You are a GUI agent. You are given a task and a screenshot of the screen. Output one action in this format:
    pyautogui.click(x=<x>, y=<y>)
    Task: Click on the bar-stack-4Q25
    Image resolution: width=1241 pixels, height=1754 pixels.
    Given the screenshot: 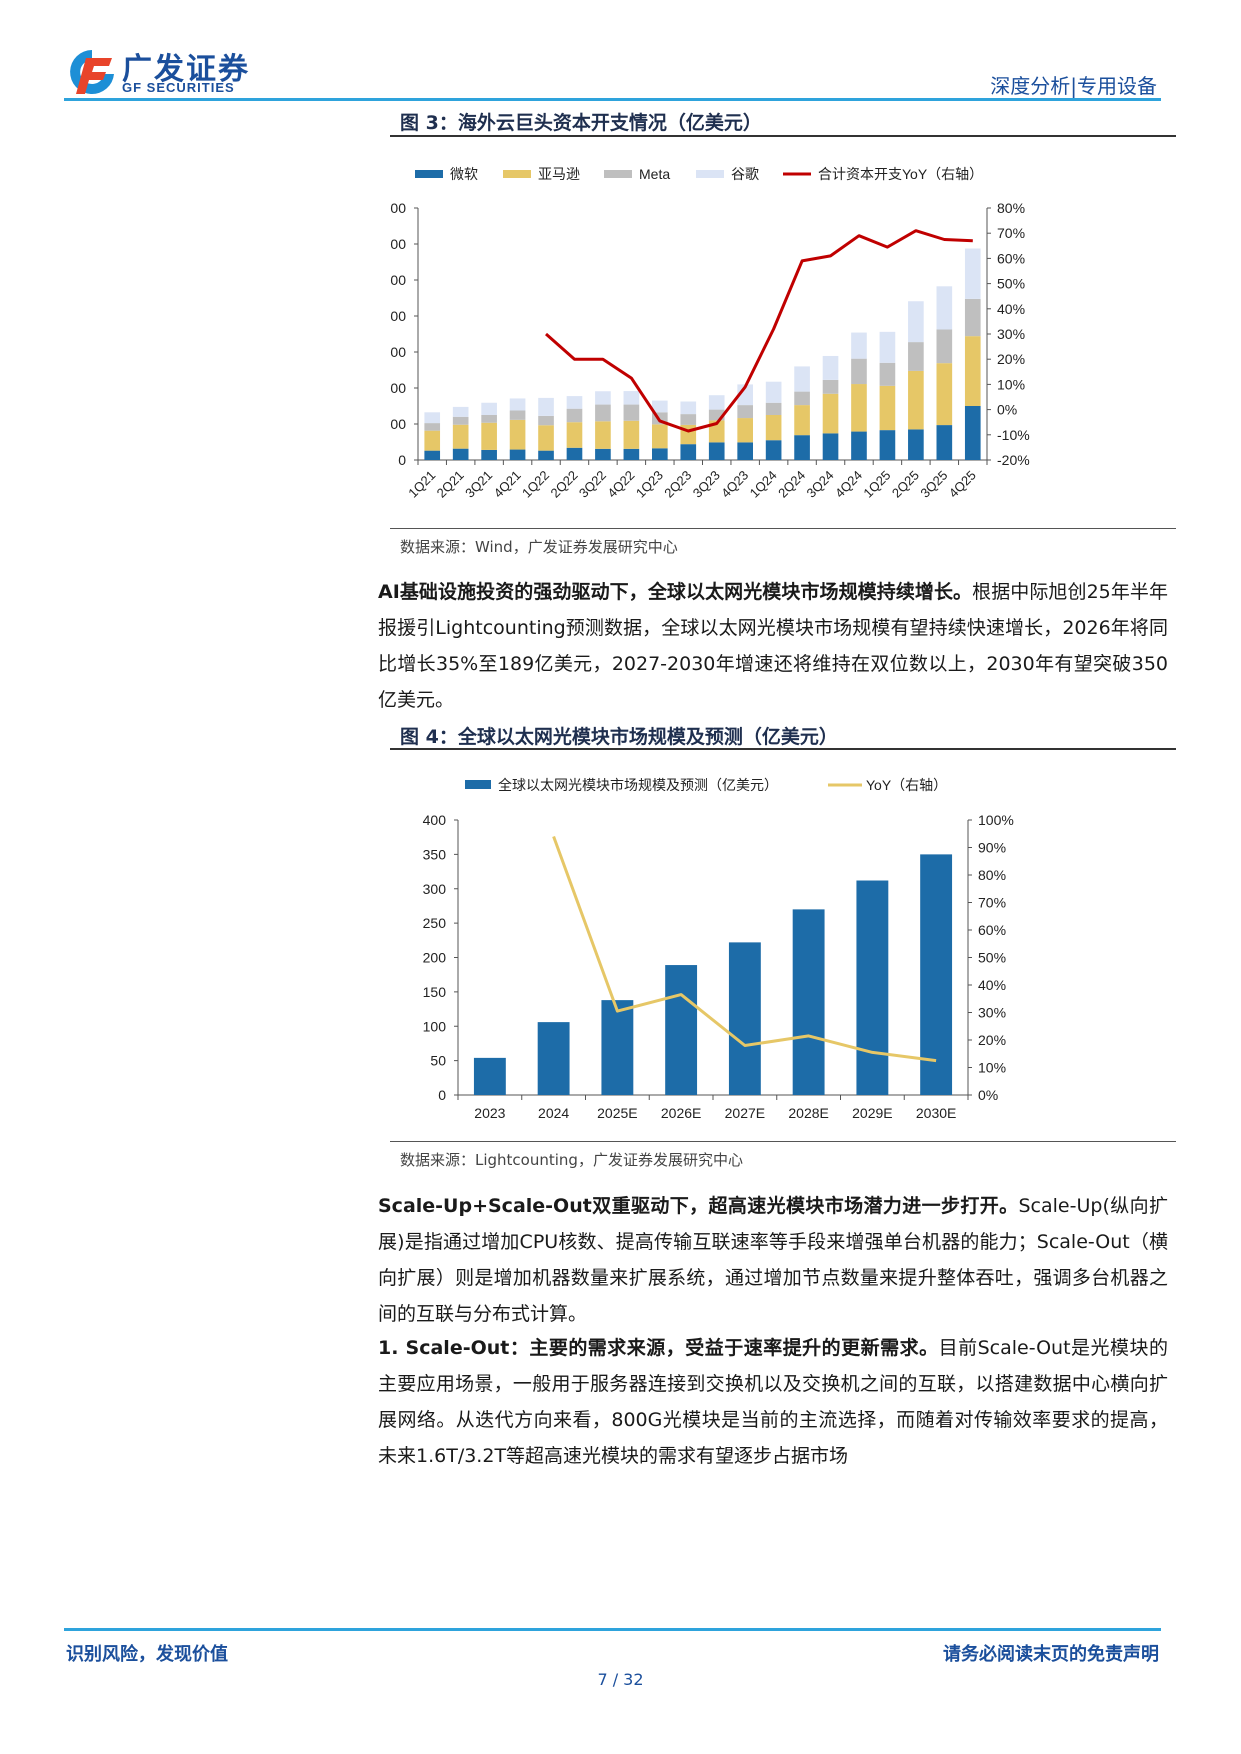 What is the action you would take?
    pyautogui.click(x=972, y=354)
    